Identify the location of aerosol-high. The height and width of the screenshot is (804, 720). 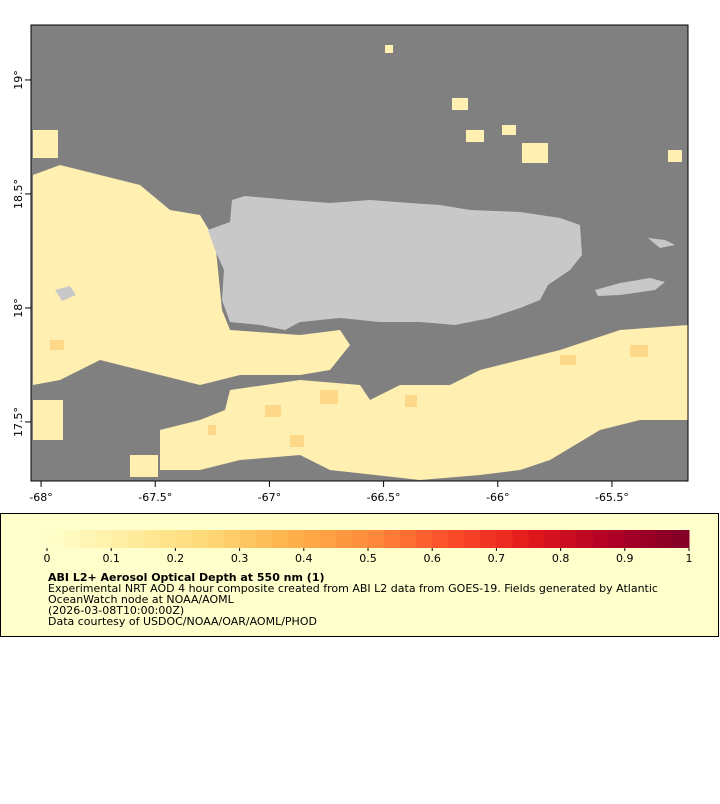
(349, 393).